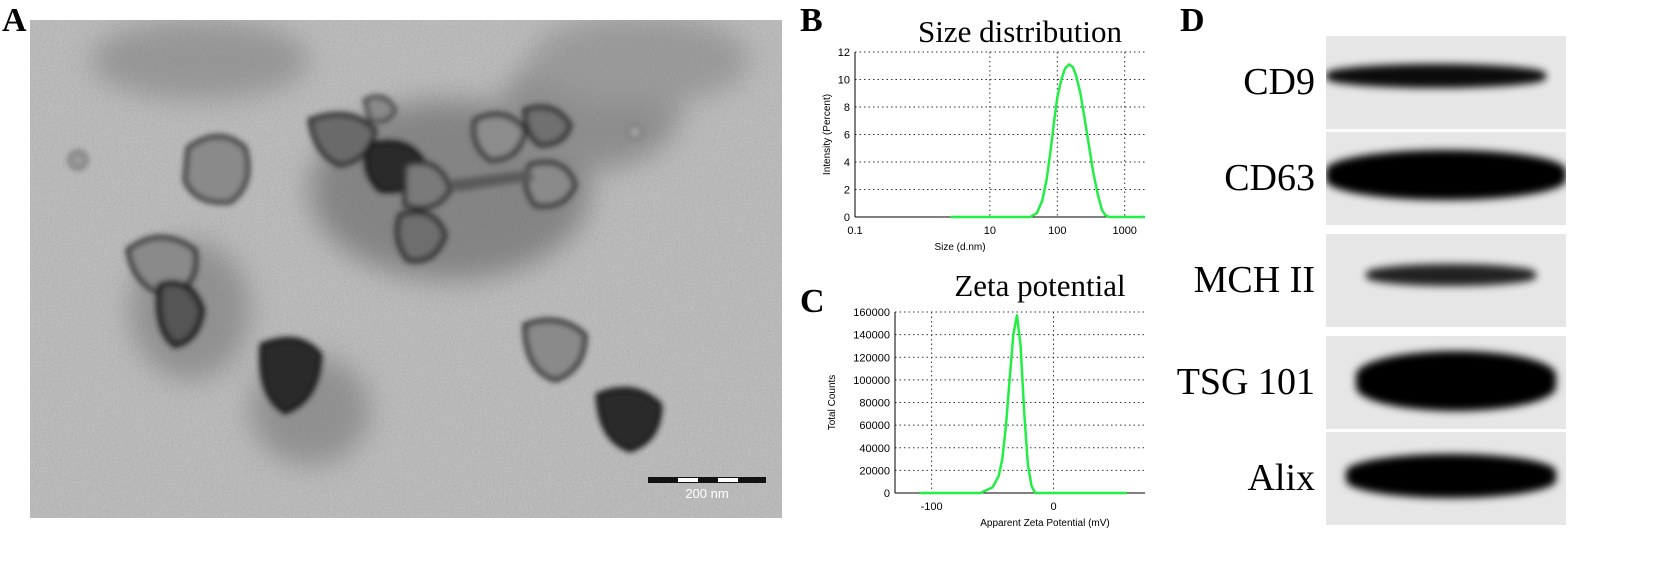  Describe the element at coordinates (847, 108) in the screenshot. I see `y-tick-label: 8` at that location.